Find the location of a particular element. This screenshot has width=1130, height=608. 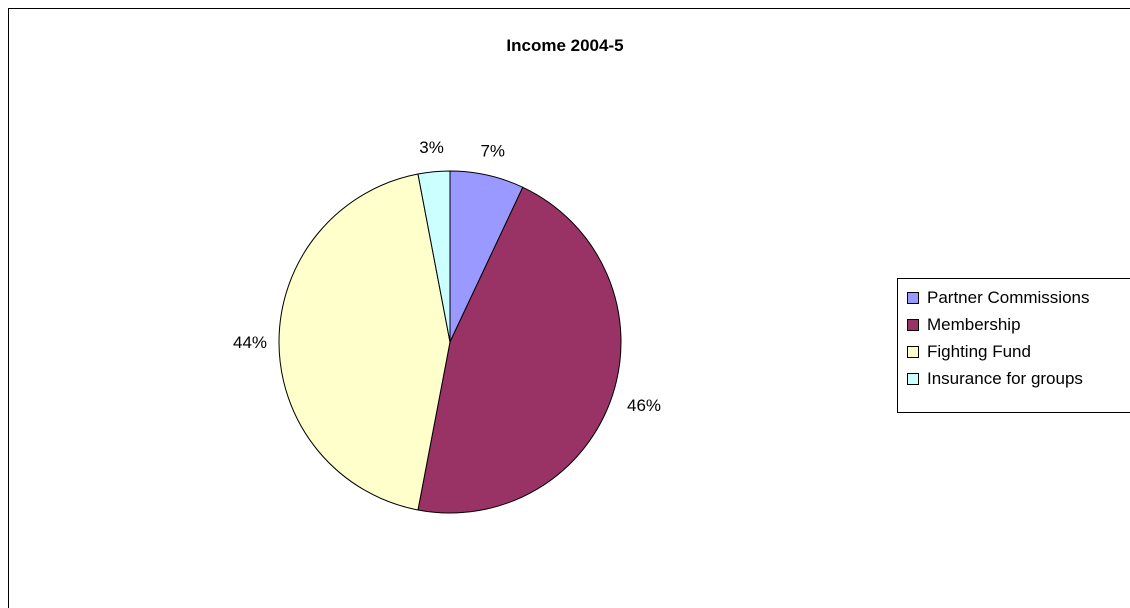

legend-label: Fighting Fund is located at coordinates (979, 351).